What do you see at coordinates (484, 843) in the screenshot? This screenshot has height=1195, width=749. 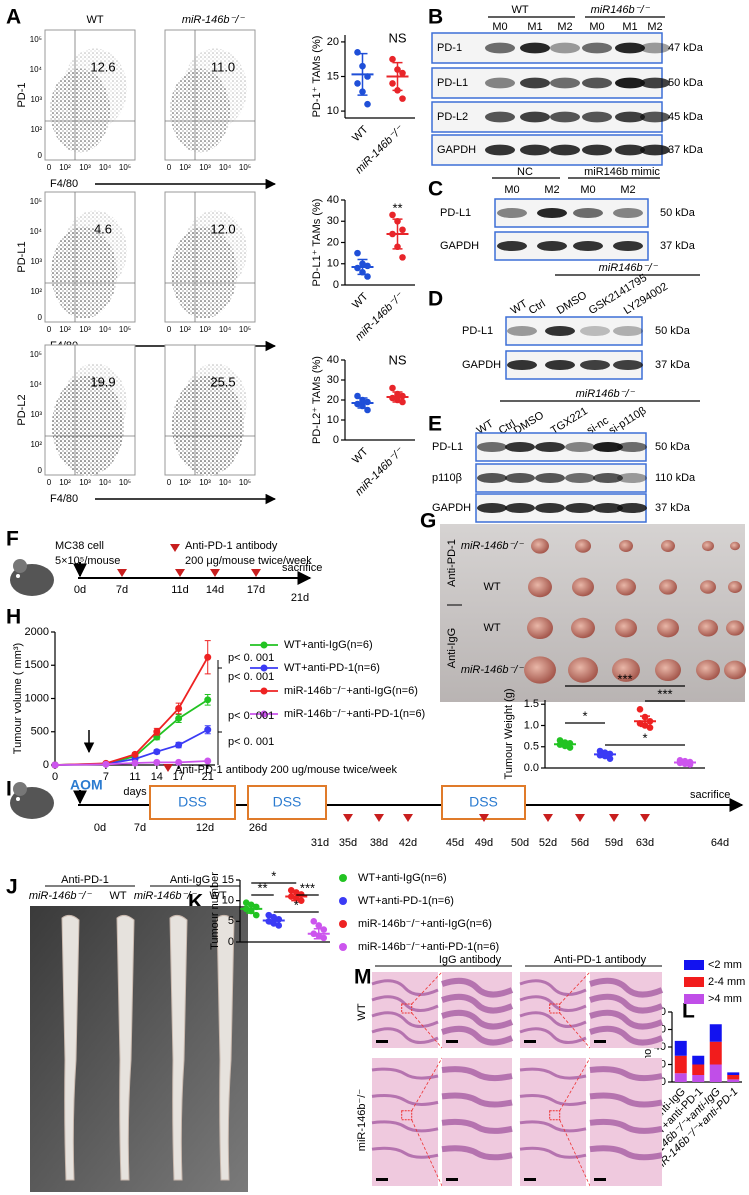 I see `day-label: 49d` at bounding box center [484, 843].